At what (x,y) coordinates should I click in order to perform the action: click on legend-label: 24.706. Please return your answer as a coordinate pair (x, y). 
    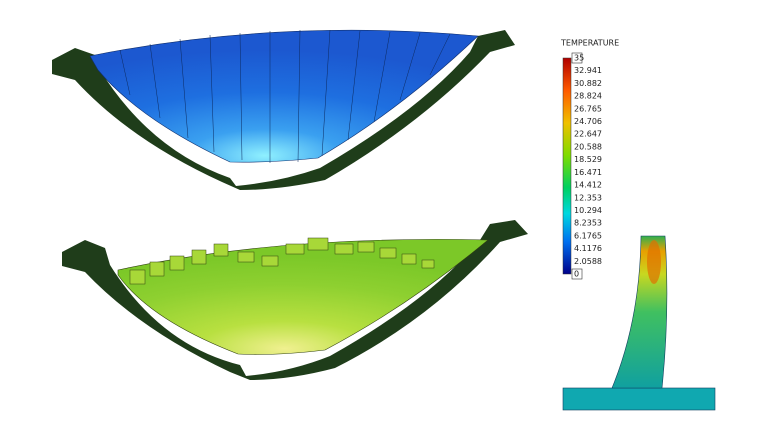
    Looking at the image, I should click on (588, 121).